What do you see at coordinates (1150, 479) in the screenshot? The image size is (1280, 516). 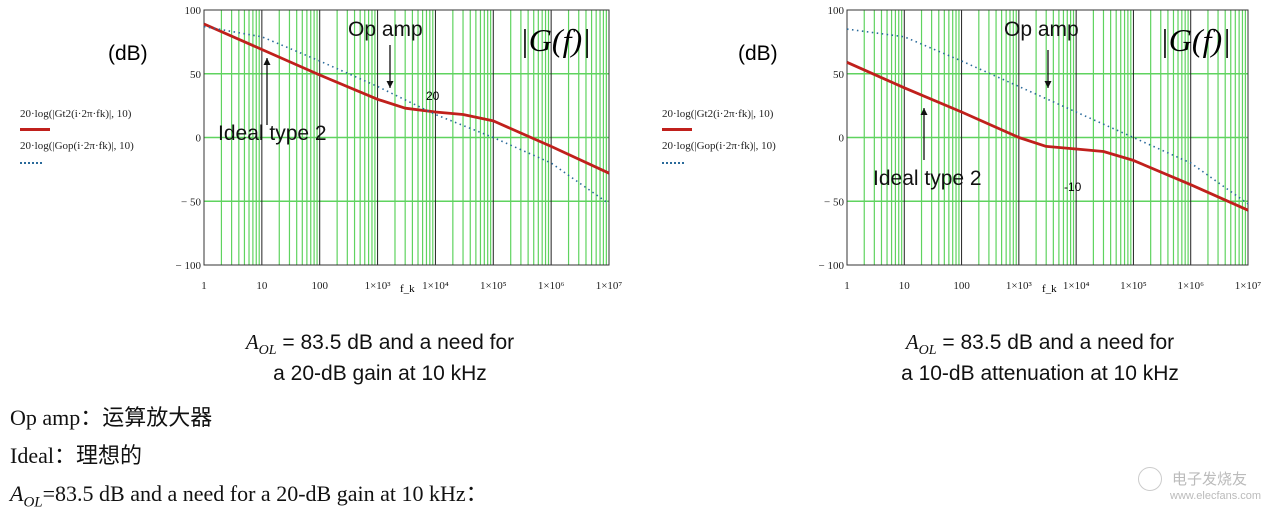 I see `watermark-logo-icon` at bounding box center [1150, 479].